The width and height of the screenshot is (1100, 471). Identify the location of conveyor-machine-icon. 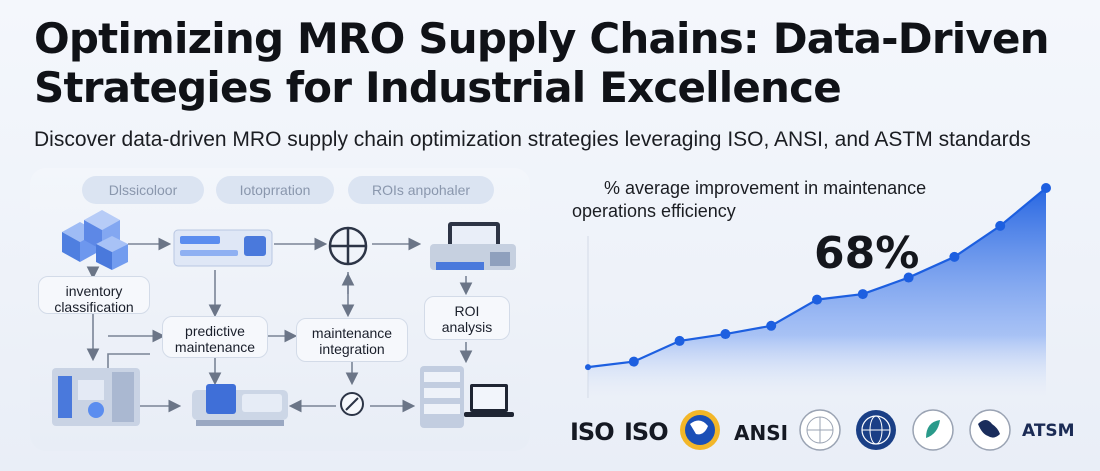
(240, 405).